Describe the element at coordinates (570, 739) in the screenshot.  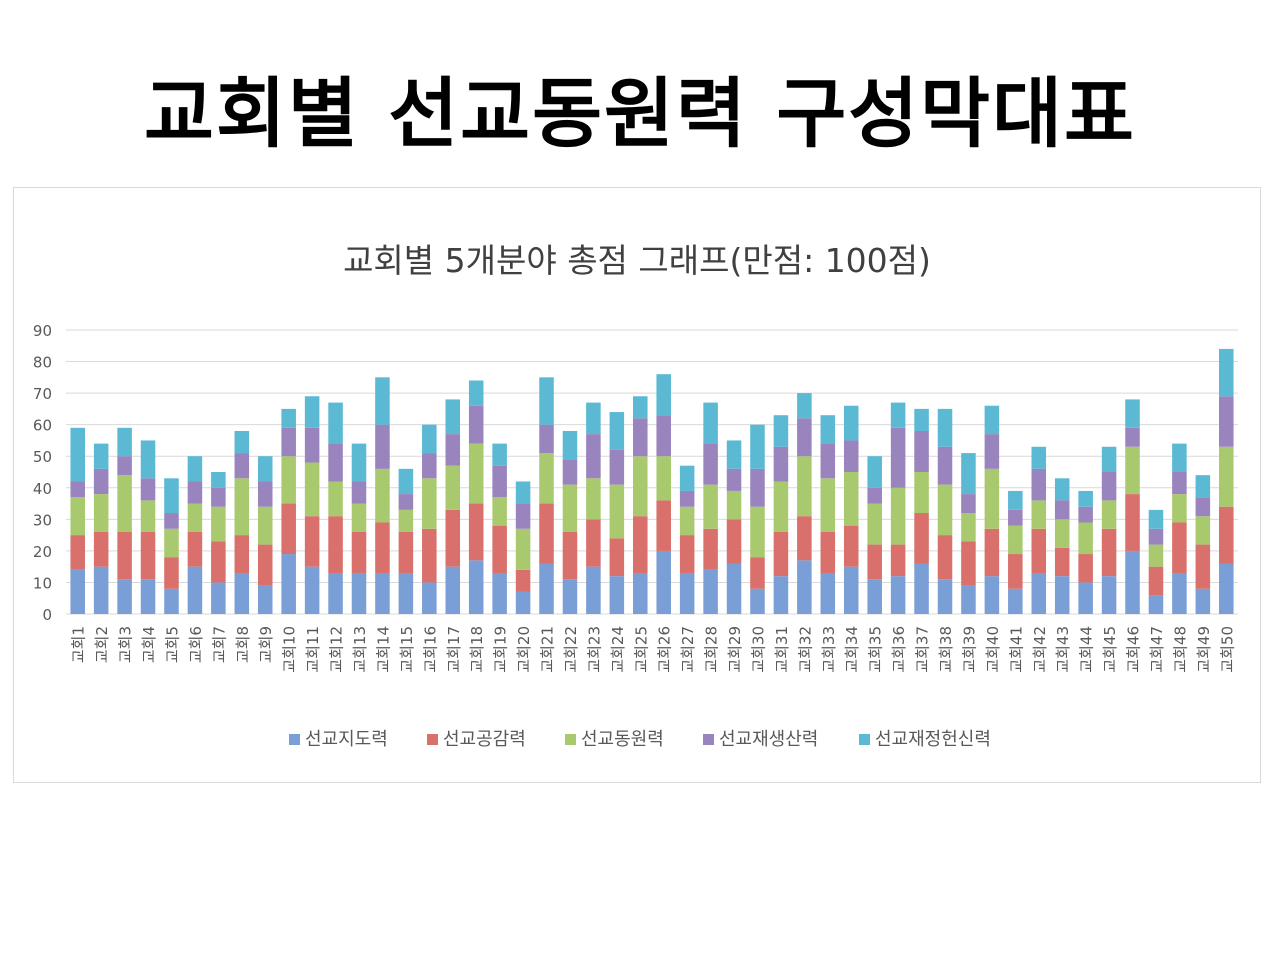
I see `legend-swatch` at that location.